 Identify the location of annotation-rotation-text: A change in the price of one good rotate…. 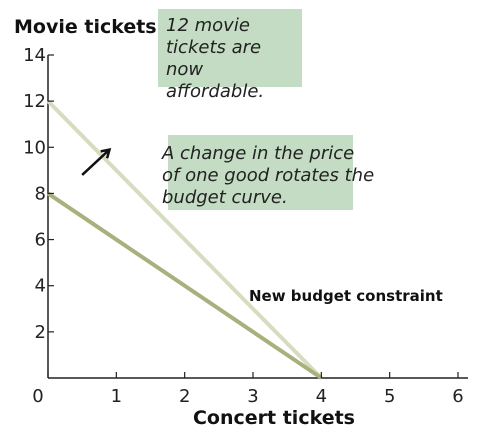
(268, 175).